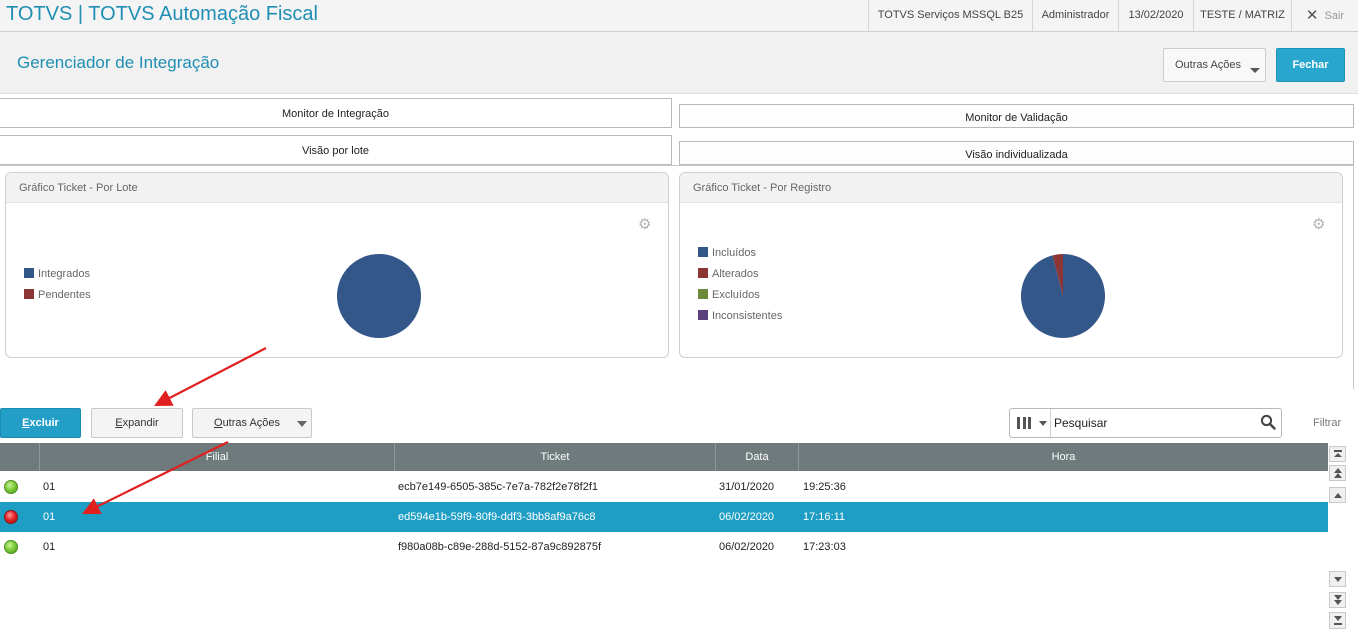 This screenshot has height=629, width=1358. What do you see at coordinates (500, 547) in the screenshot?
I see `cell-ticket: f980a08b-c89e-288d-5152-87a9c892875f` at bounding box center [500, 547].